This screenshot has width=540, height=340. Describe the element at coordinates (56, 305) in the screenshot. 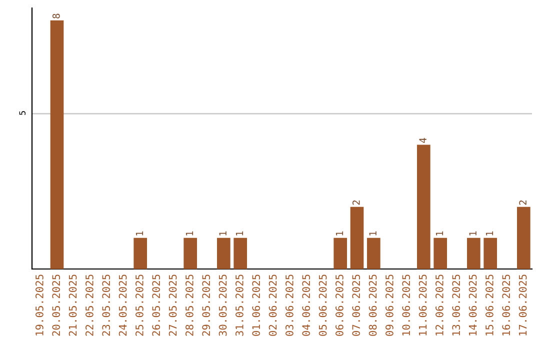

I see `x-tick-label: 20.05.2025` at that location.